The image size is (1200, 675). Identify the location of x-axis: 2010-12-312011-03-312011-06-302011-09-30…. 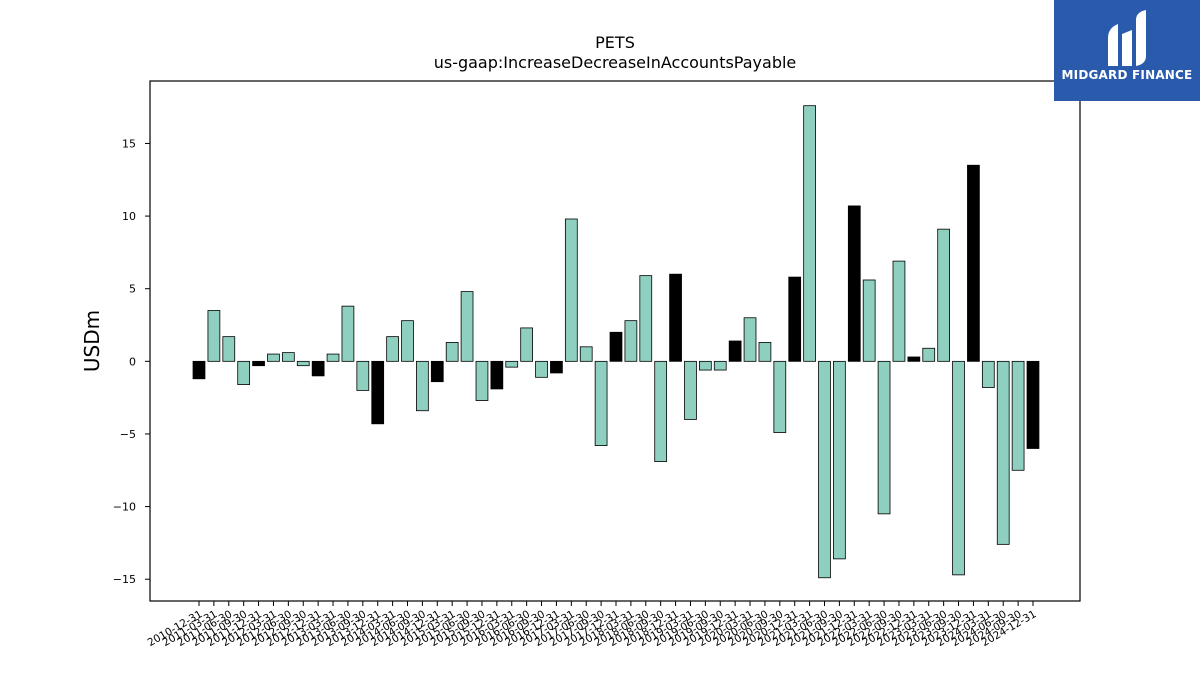
(592, 625).